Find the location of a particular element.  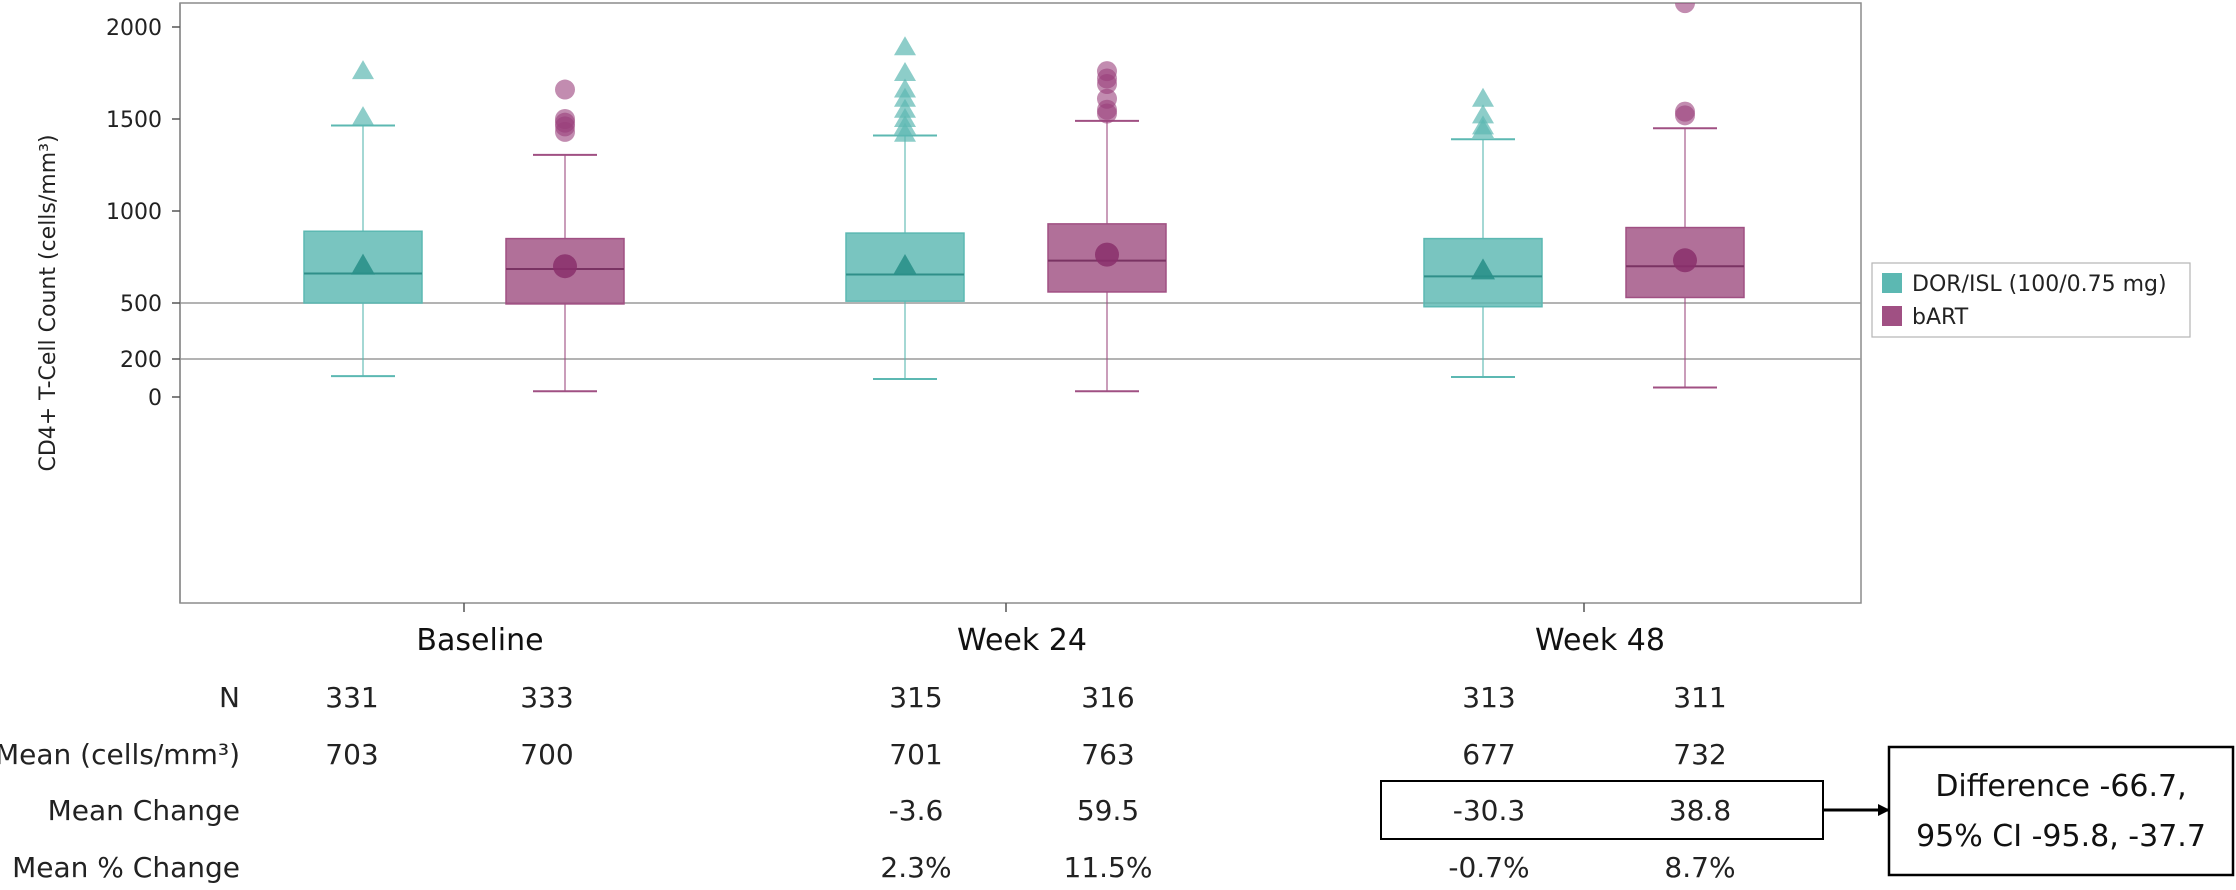

table-cell: -3.6 is located at coordinates (916, 810).